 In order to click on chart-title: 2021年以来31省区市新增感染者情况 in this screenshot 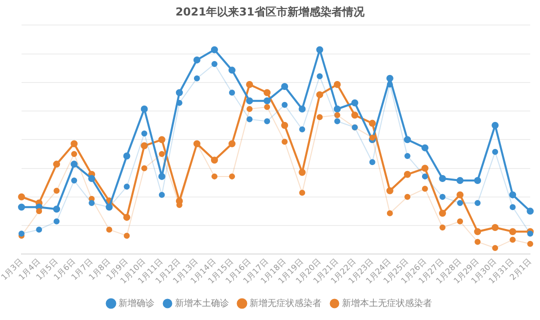, I will do `click(271, 11)`.